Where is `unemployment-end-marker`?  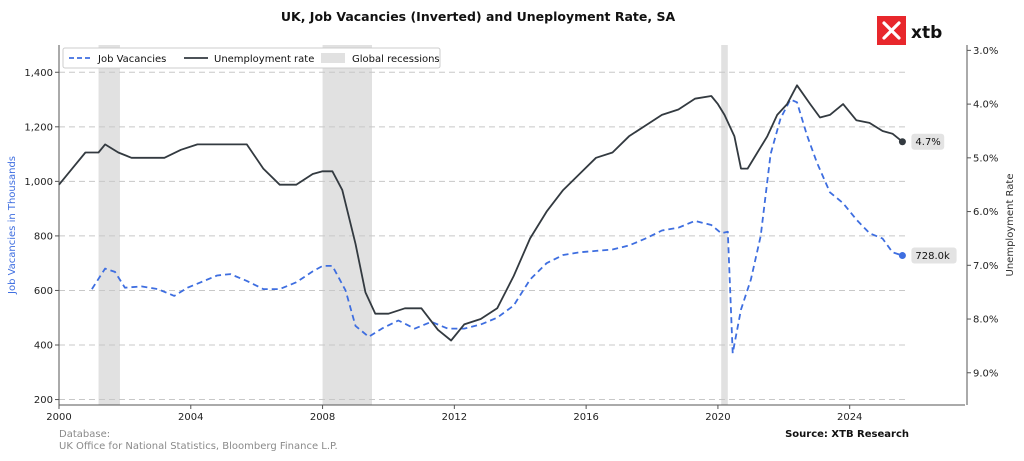 unemployment-end-marker is located at coordinates (902, 142).